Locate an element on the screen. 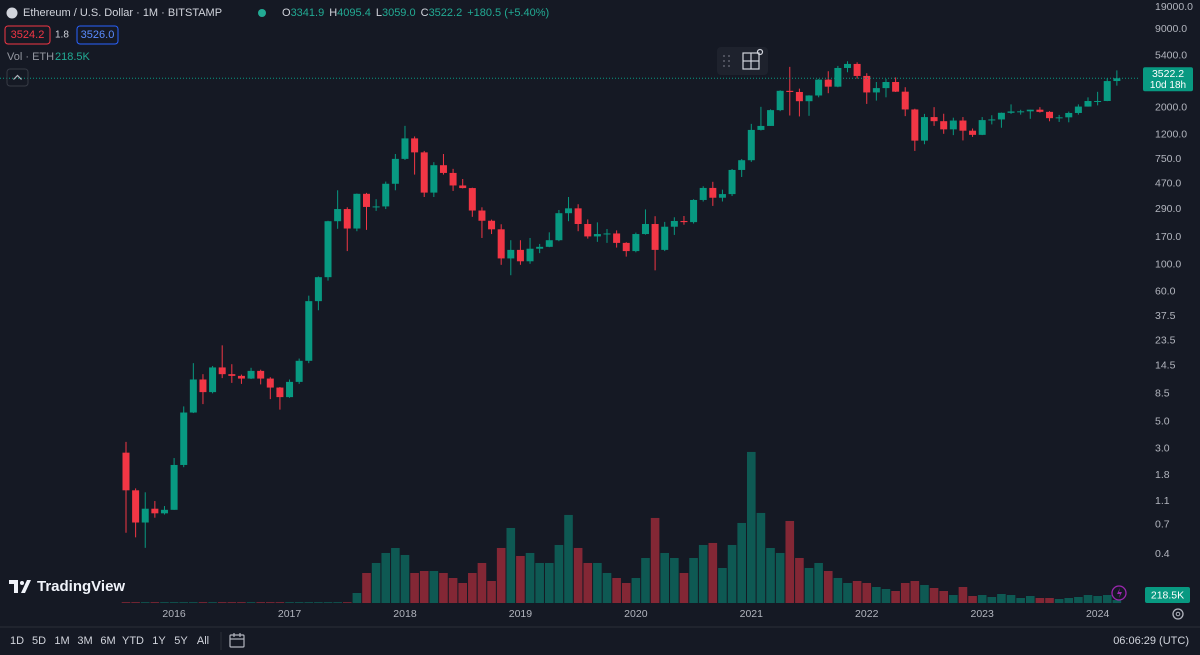 The height and width of the screenshot is (655, 1200). legend-key: O is located at coordinates (286, 13).